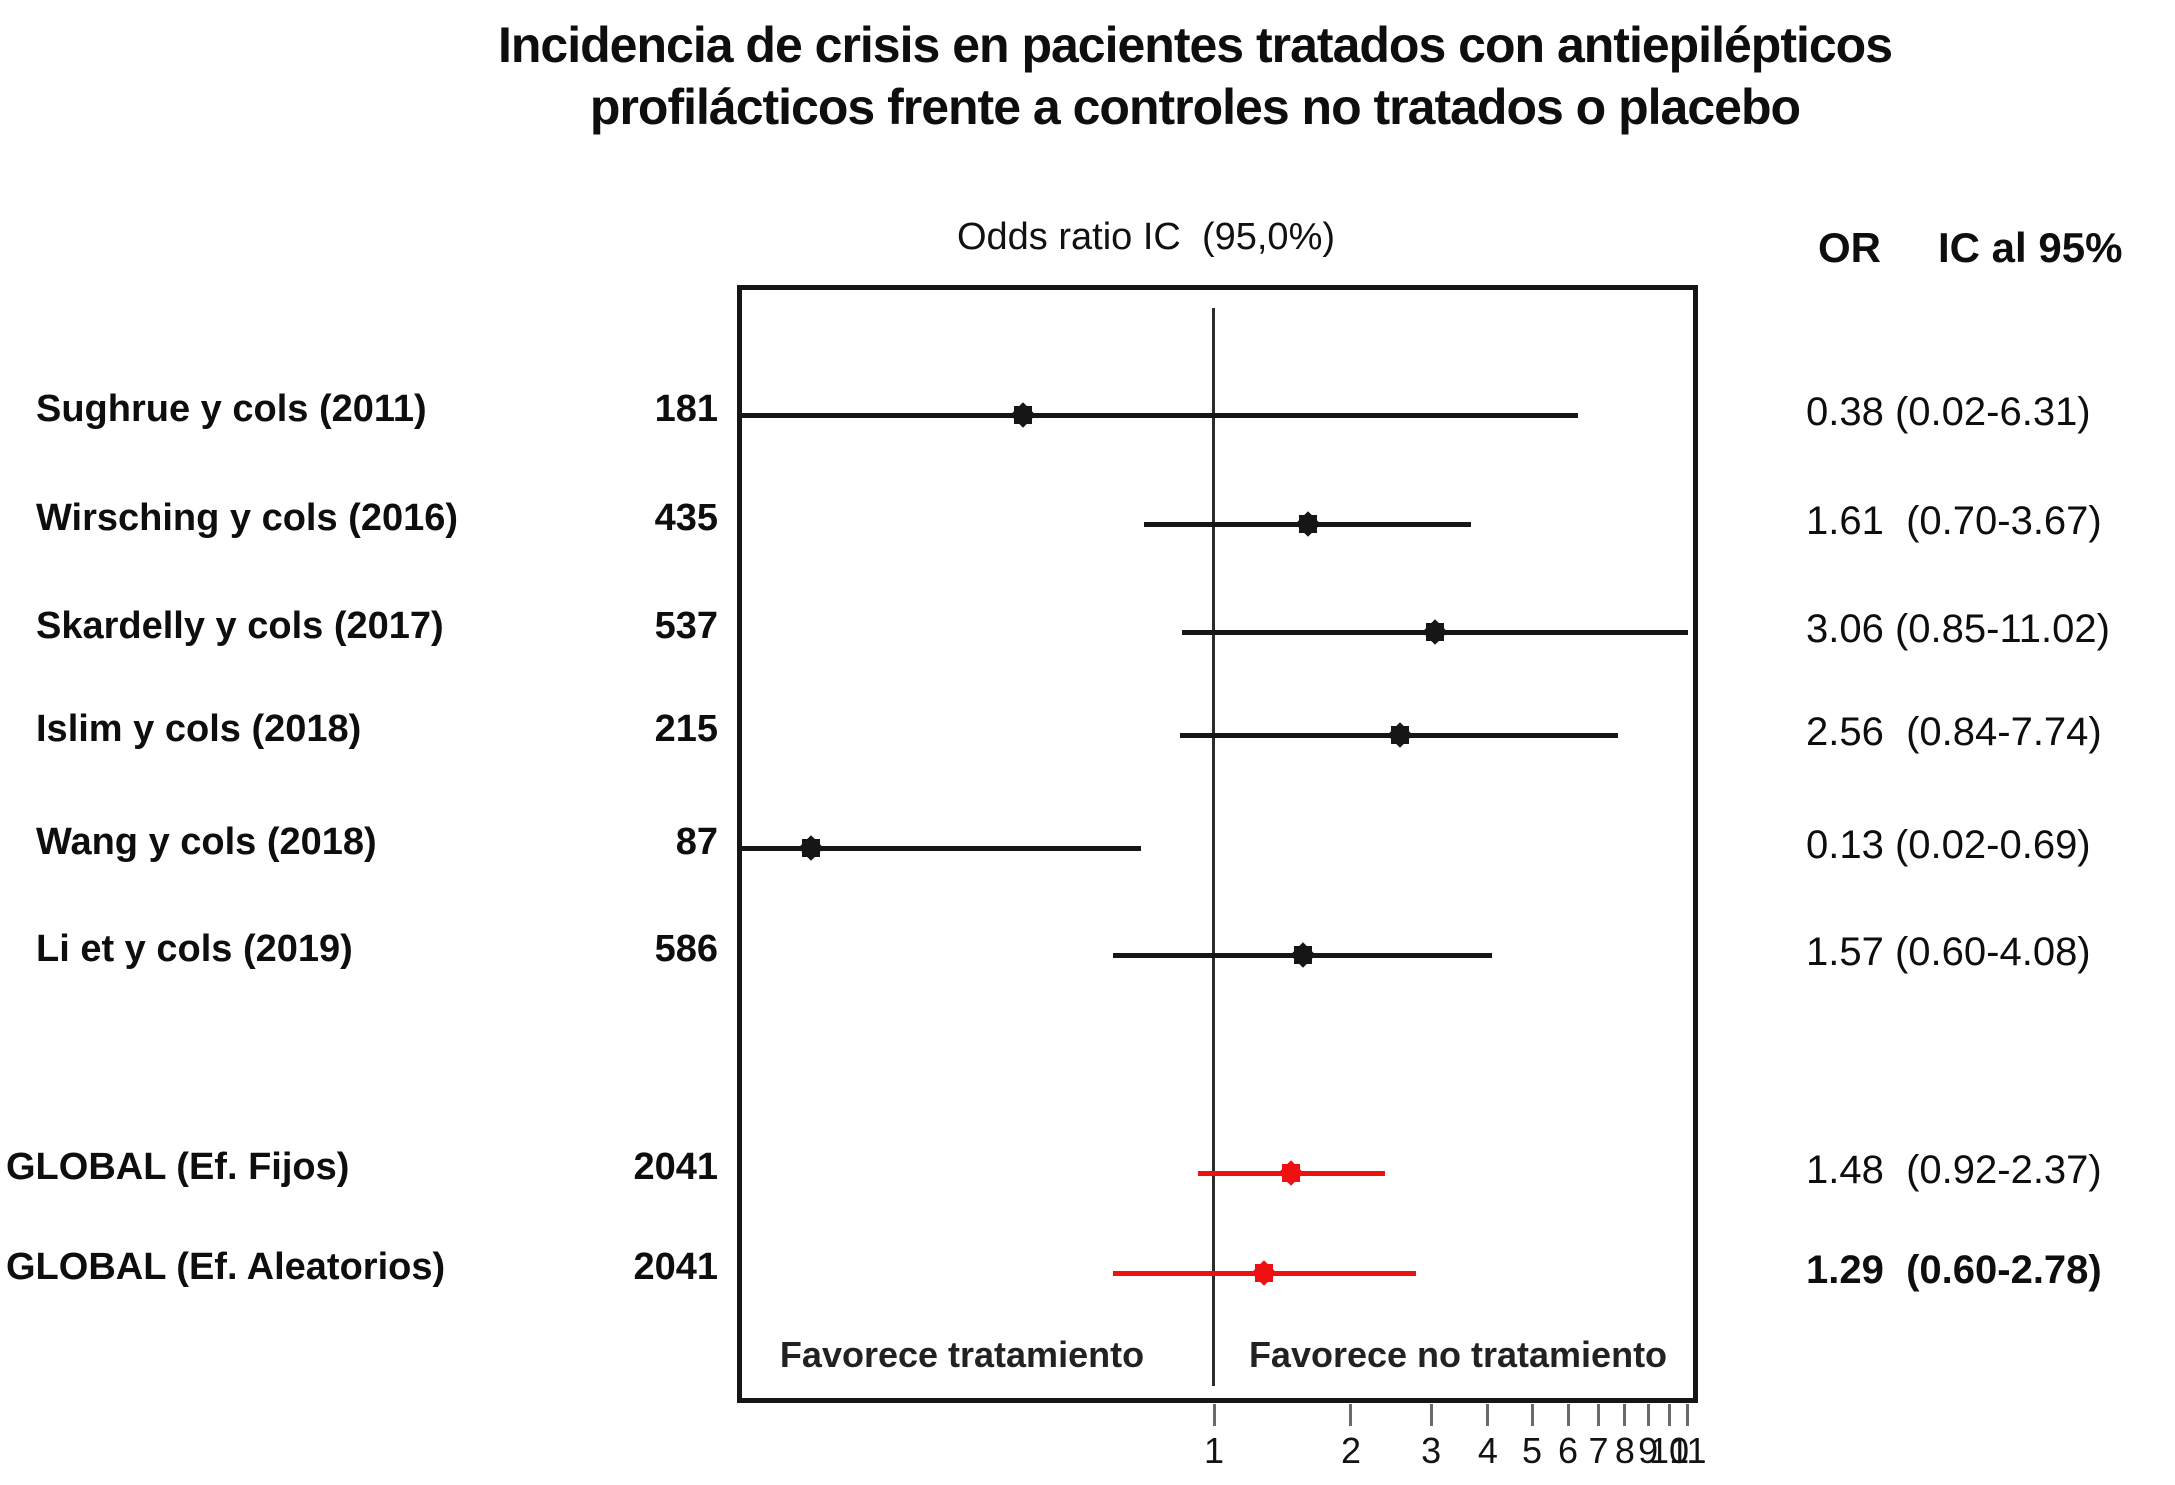  What do you see at coordinates (226, 1267) in the screenshot?
I see `study-label-7: GLOBAL (Ef. Aleatorios)` at bounding box center [226, 1267].